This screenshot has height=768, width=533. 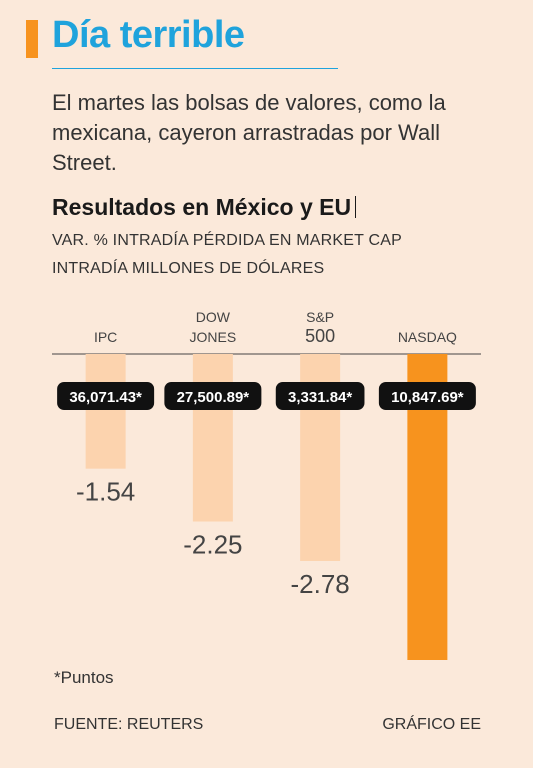 I want to click on footnote: *Puntos, so click(x=84, y=677).